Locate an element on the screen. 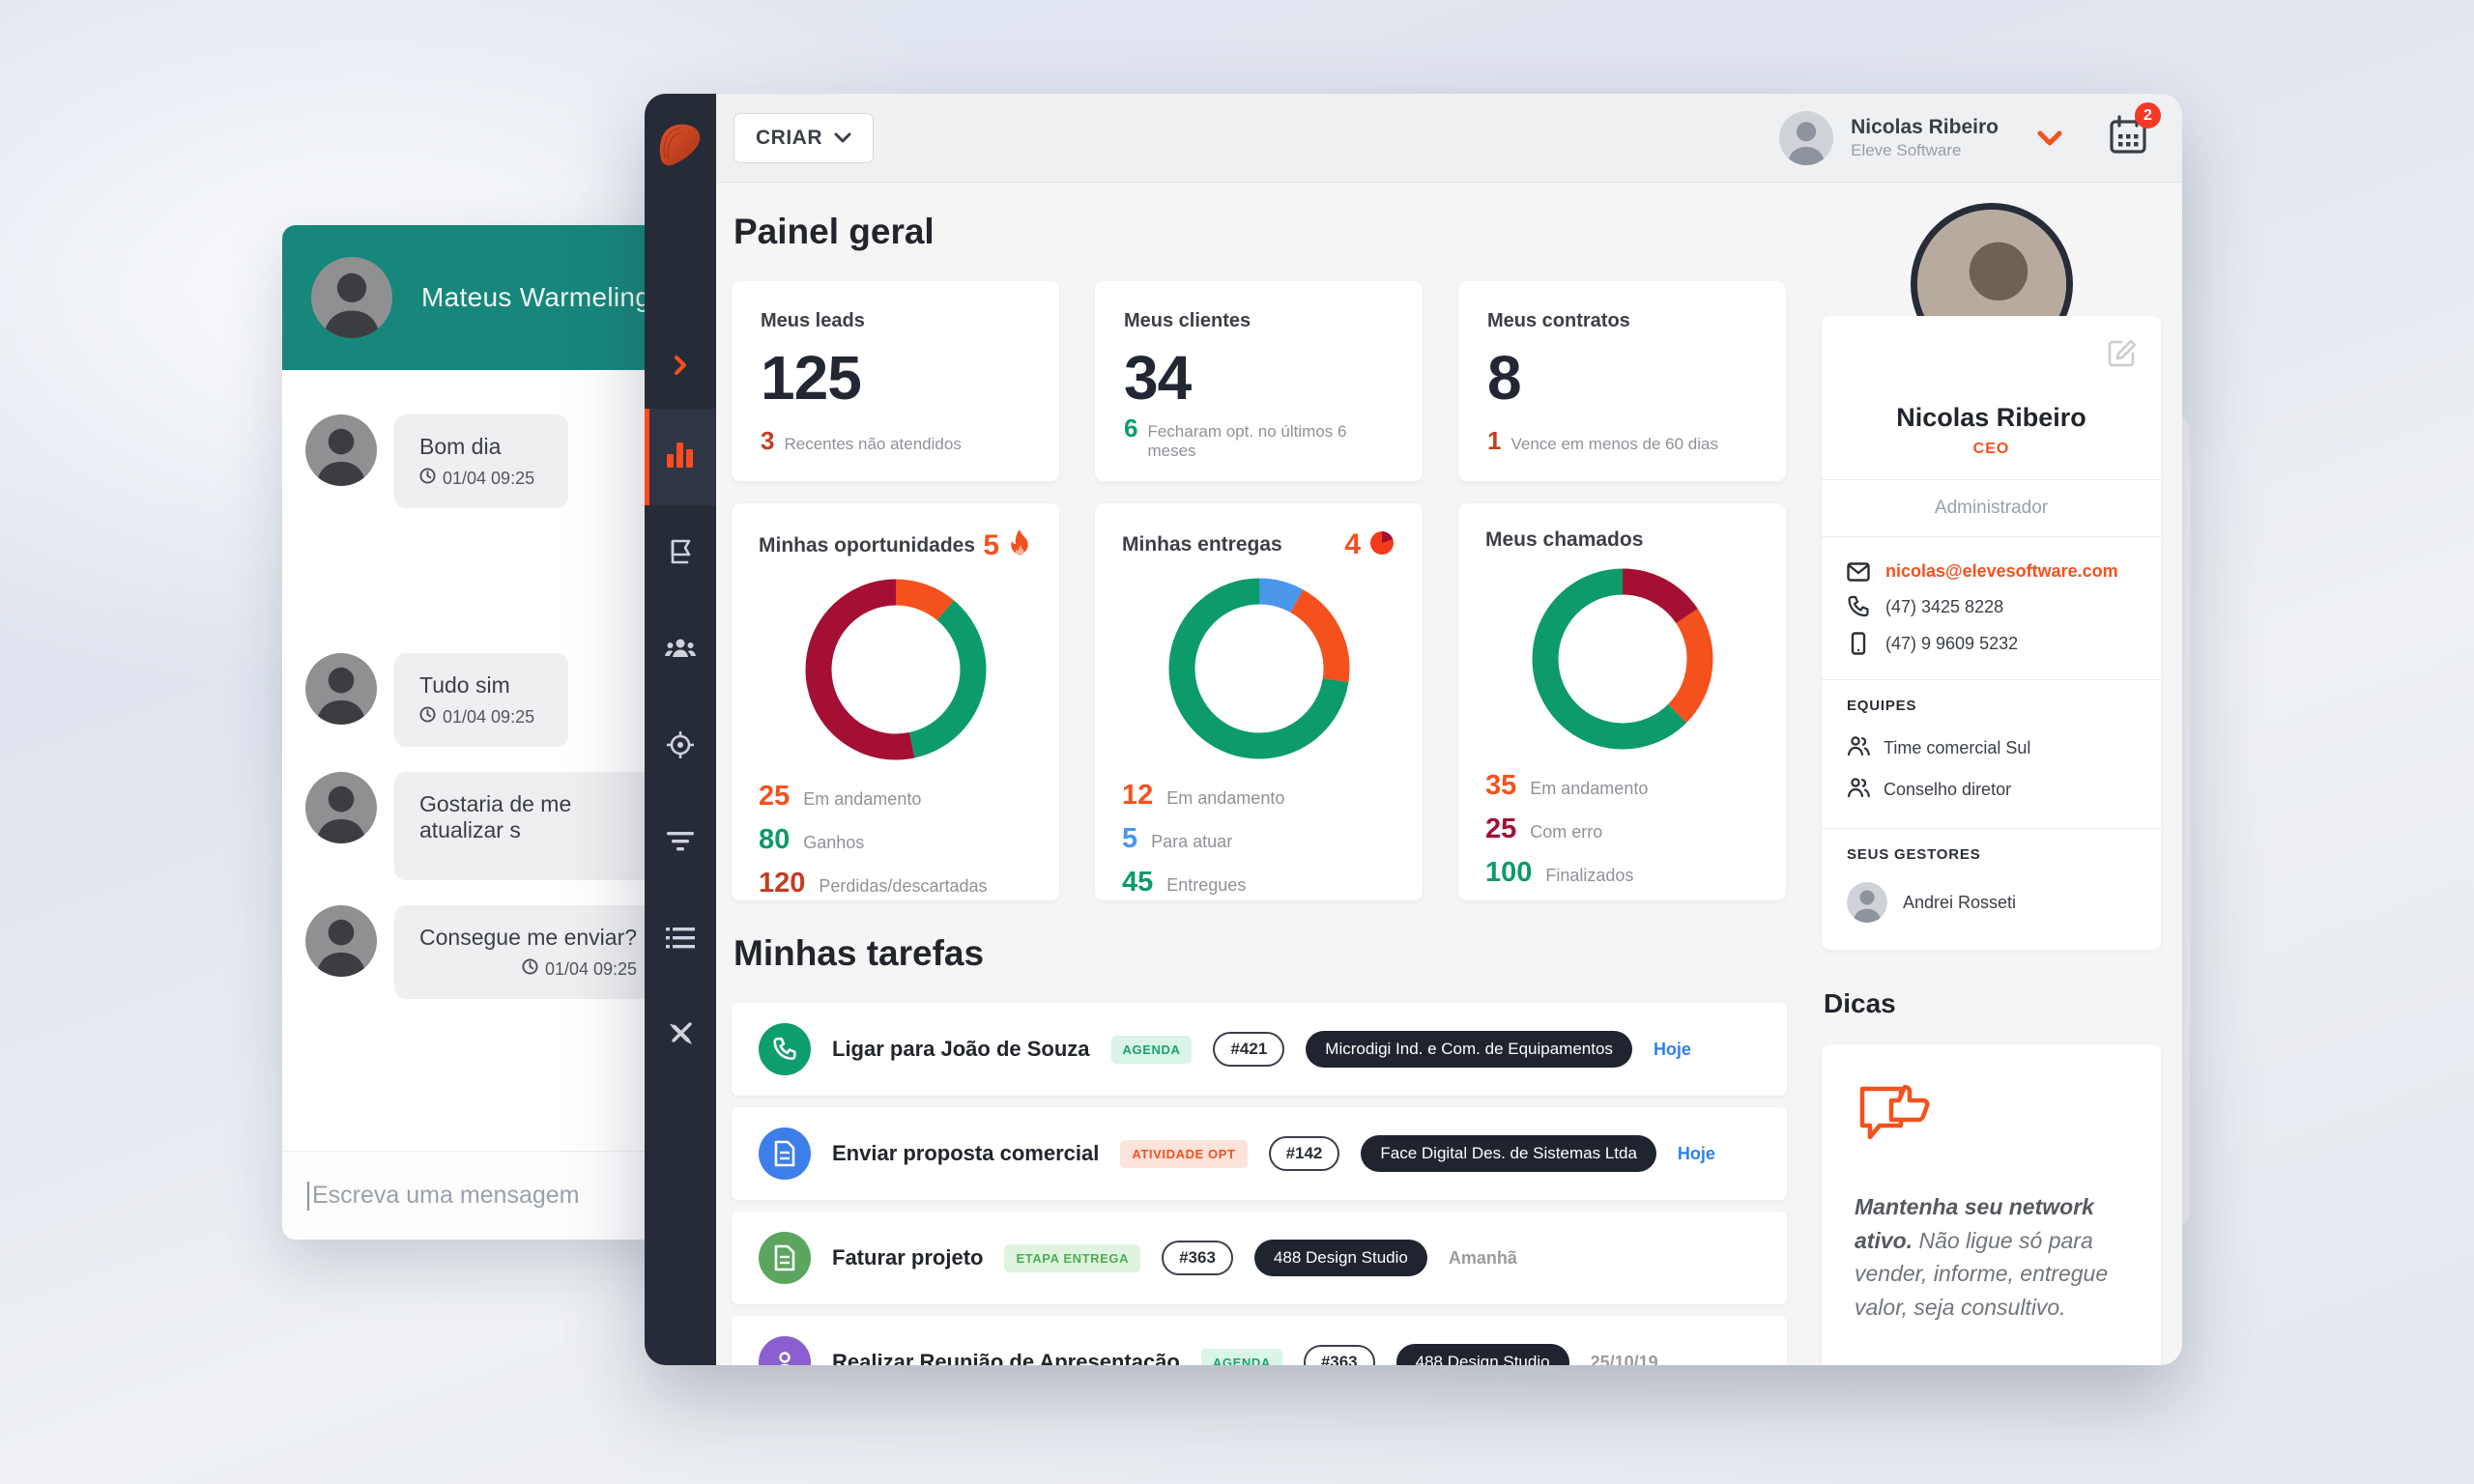 The height and width of the screenshot is (1484, 2474). chat-contact-avatar is located at coordinates (352, 298).